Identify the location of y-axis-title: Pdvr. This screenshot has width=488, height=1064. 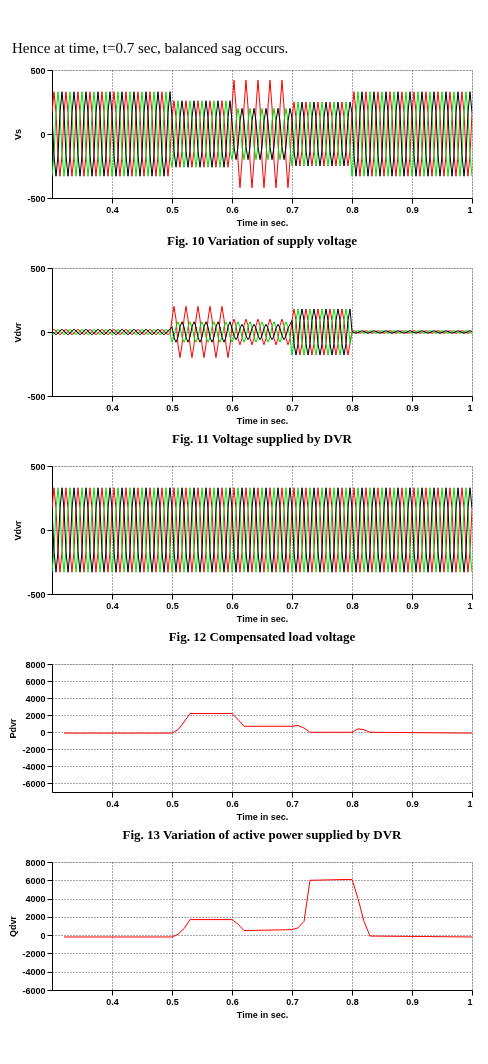
(13, 728).